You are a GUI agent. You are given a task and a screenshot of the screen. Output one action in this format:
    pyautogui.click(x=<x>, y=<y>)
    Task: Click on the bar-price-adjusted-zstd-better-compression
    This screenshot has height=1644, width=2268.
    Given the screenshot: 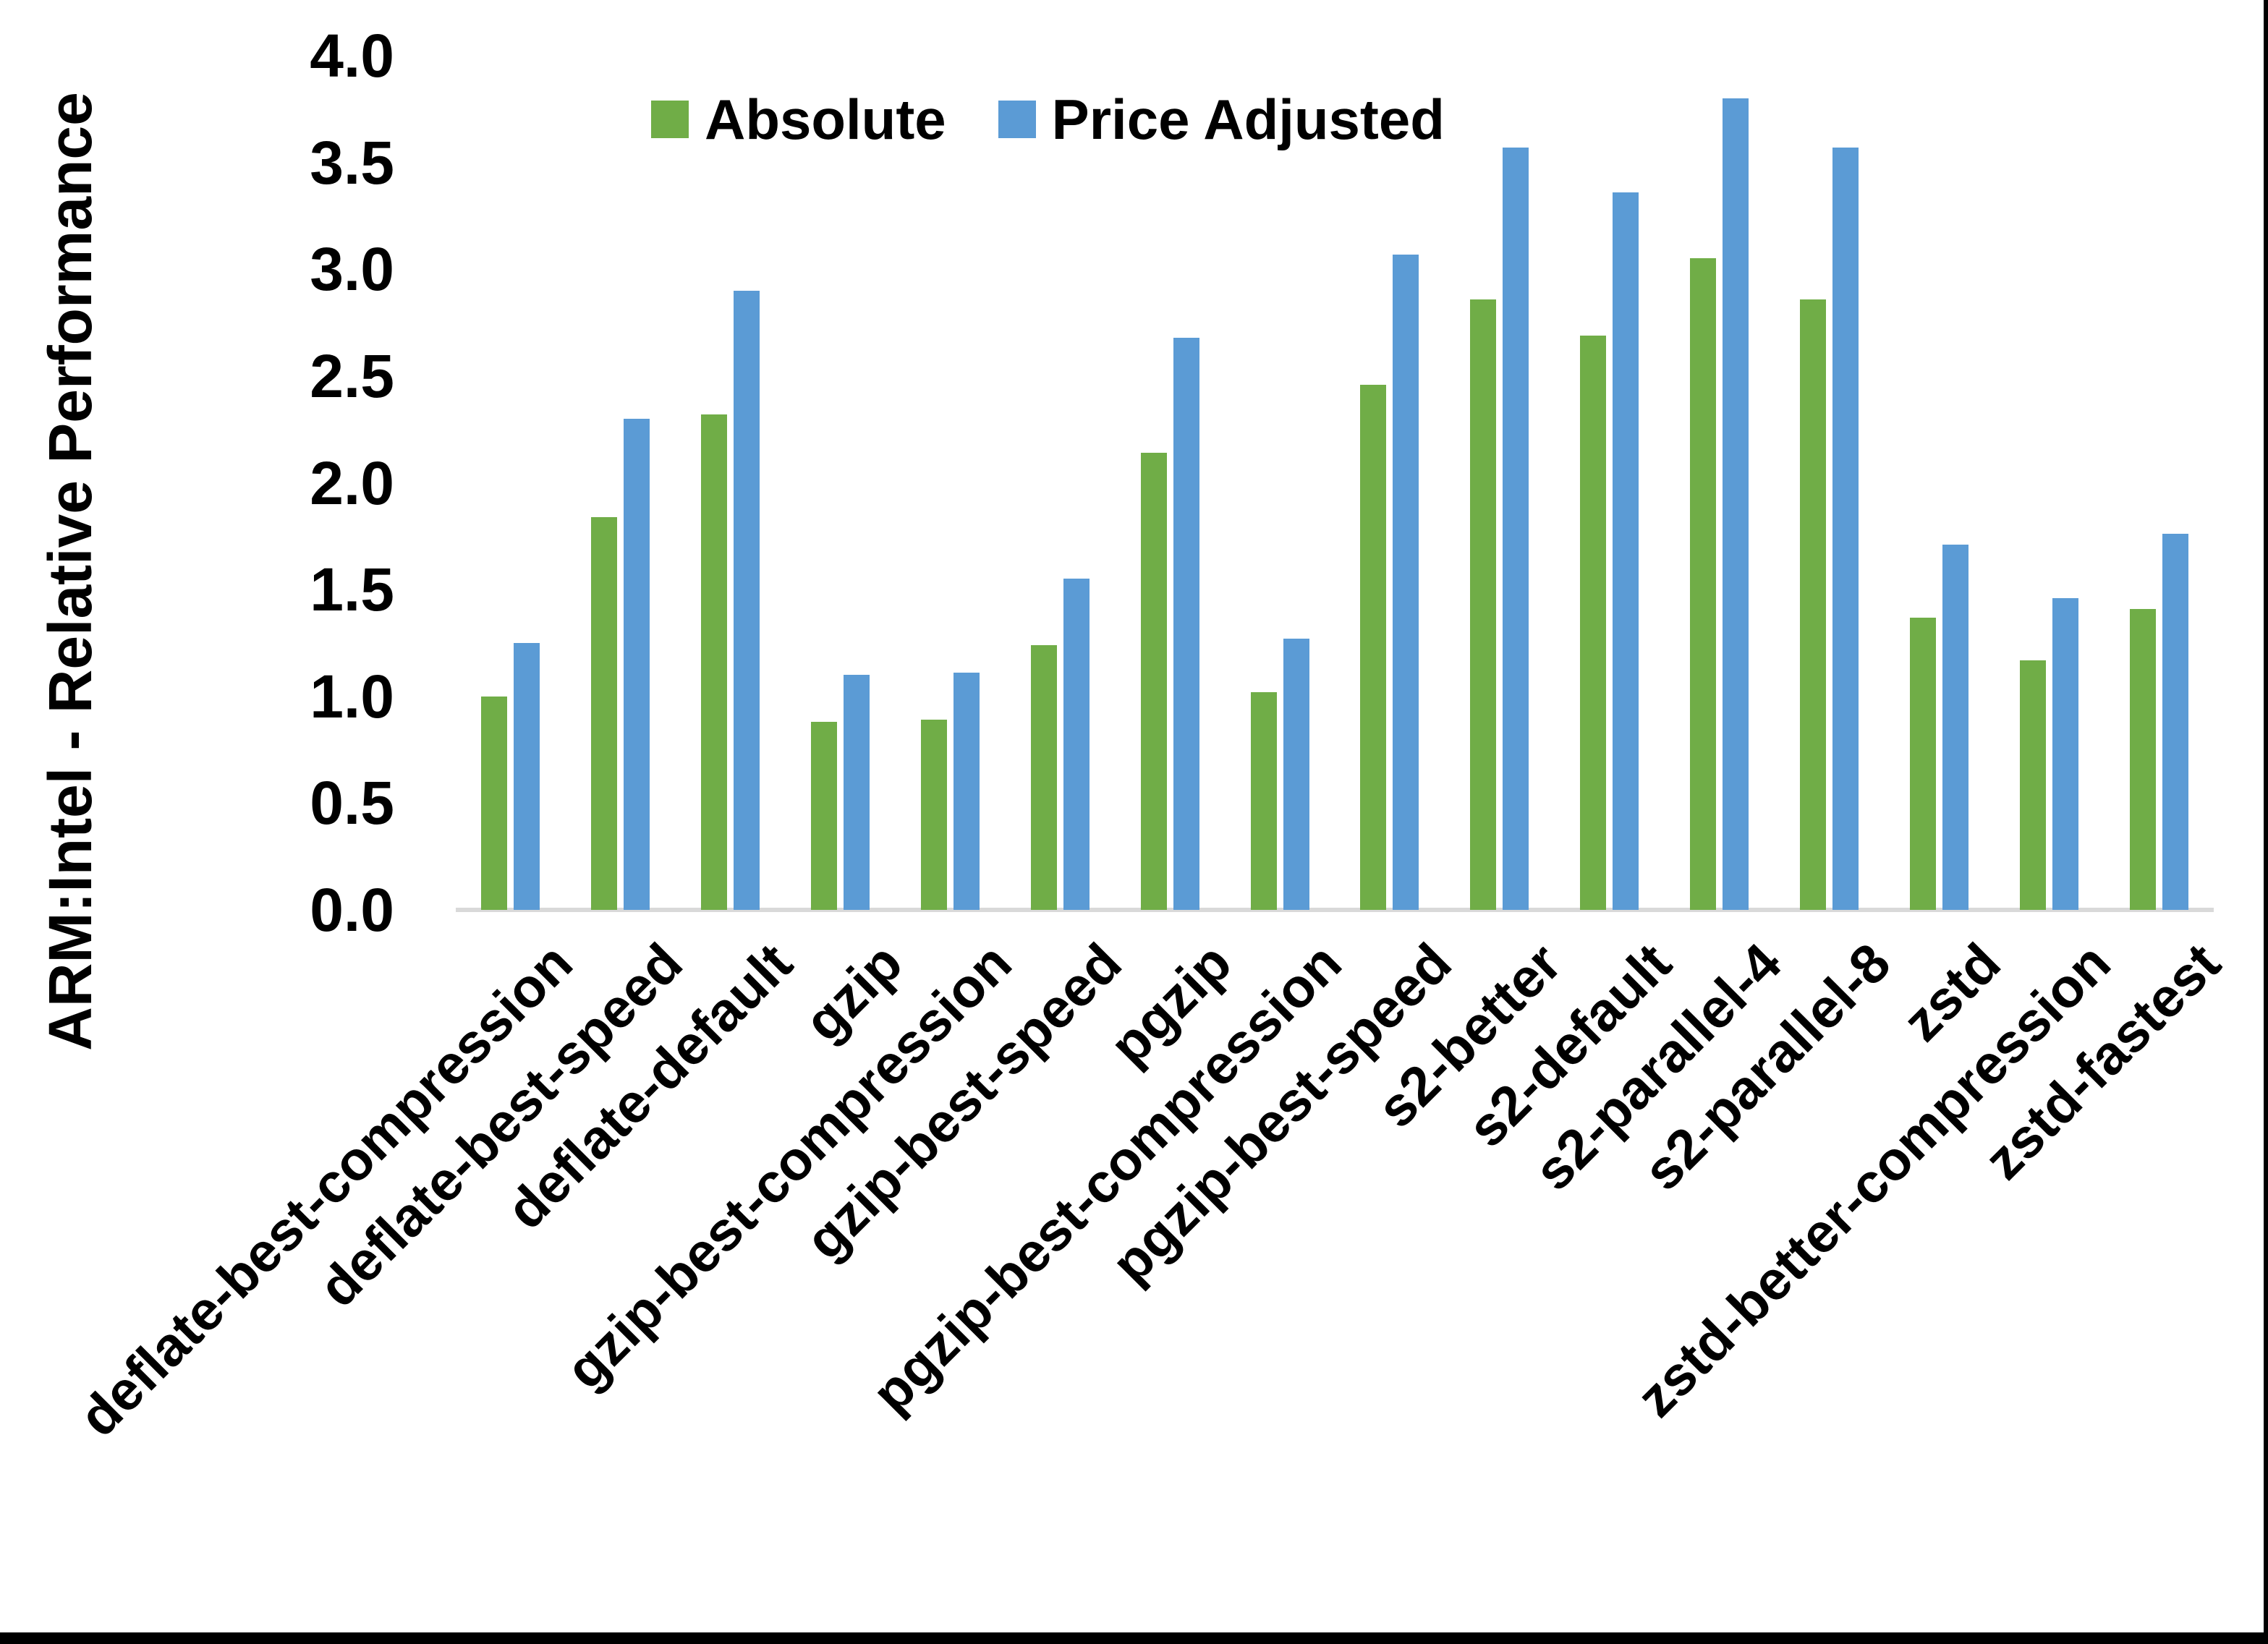 What is the action you would take?
    pyautogui.click(x=2065, y=754)
    